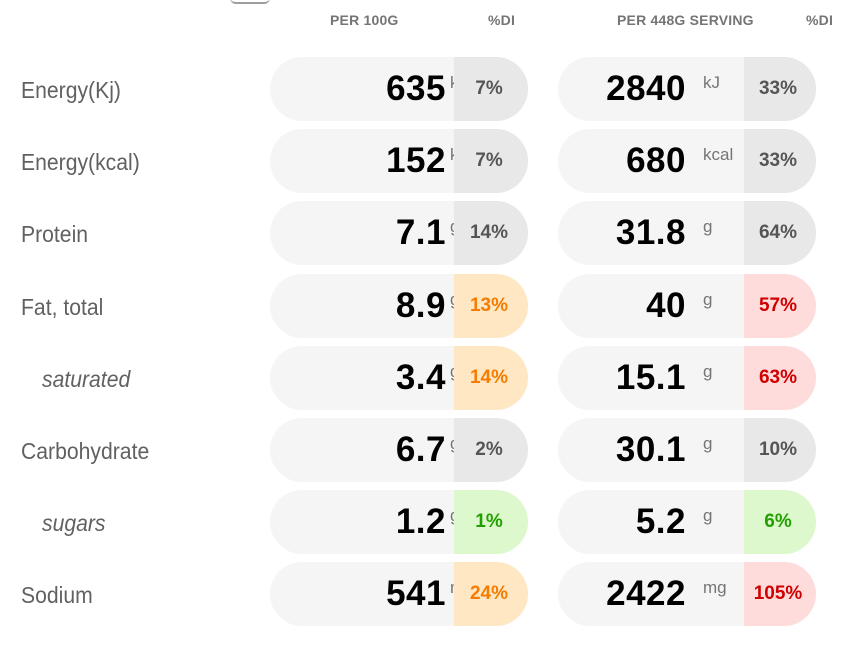 This screenshot has width=866, height=656. What do you see at coordinates (71, 90) in the screenshot?
I see `nutrient-label: Energy(Kj)` at bounding box center [71, 90].